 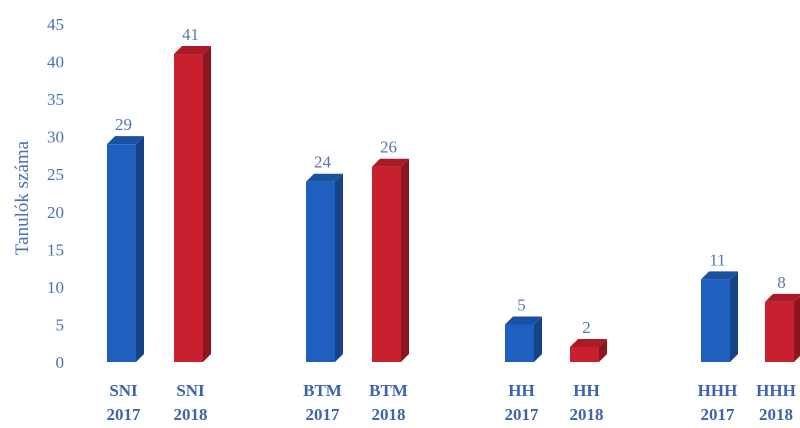 I want to click on y-tick-label: 10, so click(x=55, y=287).